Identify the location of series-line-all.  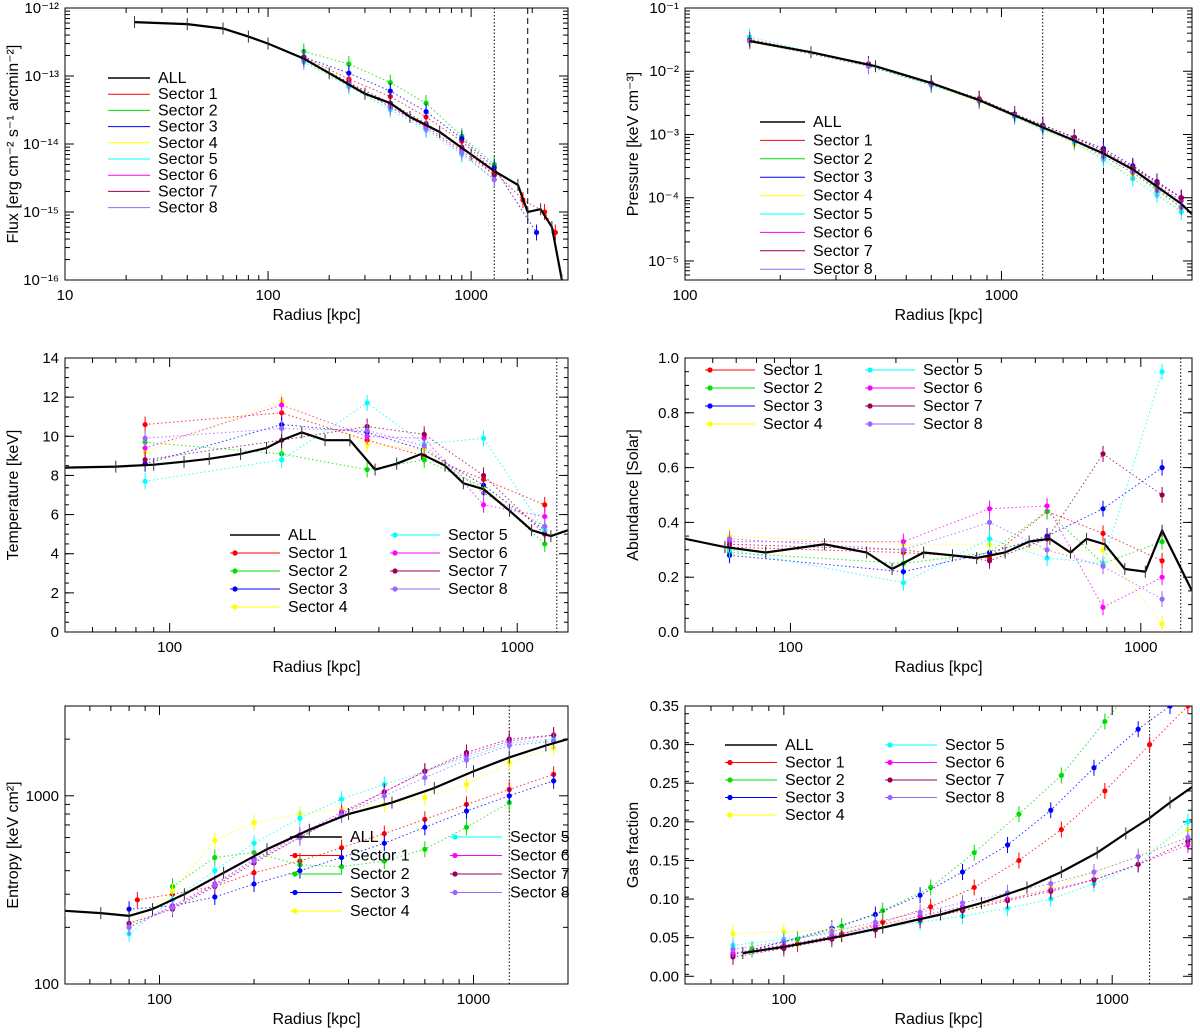
(348, 150).